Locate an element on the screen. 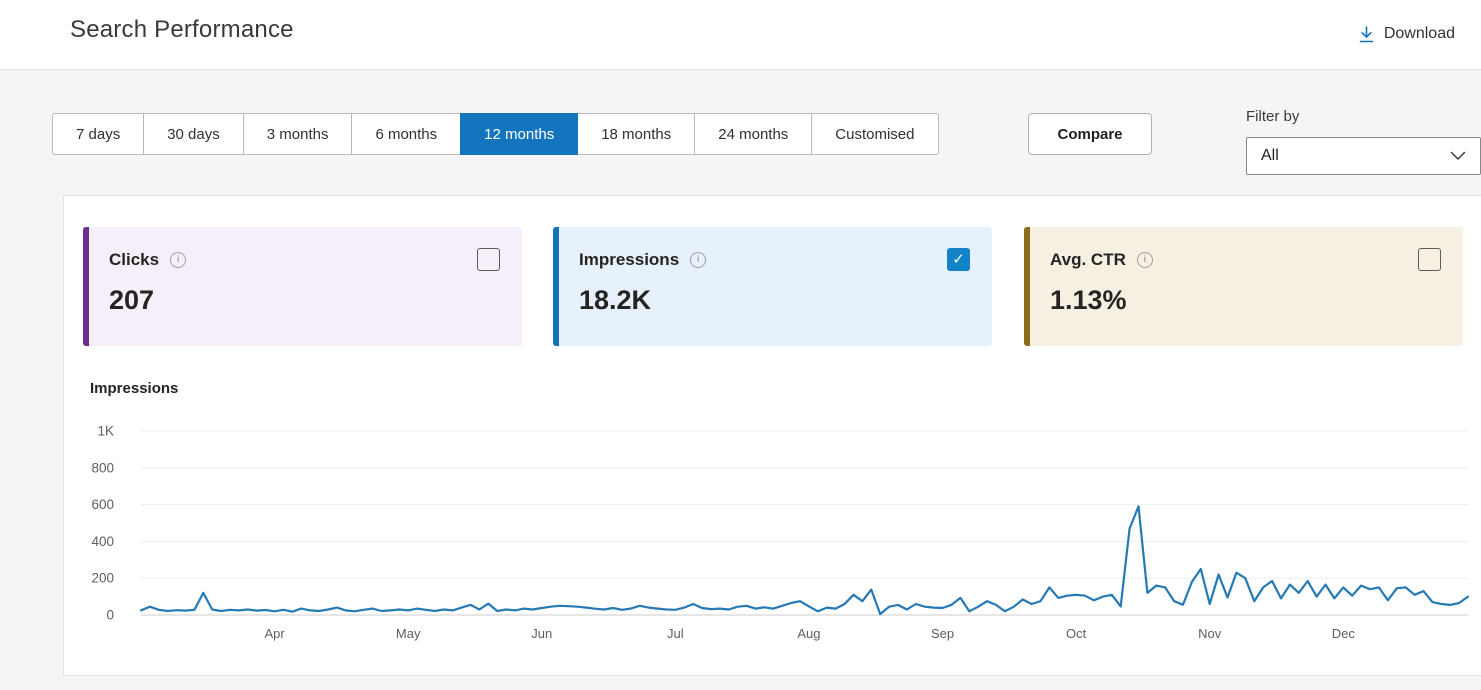  y-tick-label: 800 is located at coordinates (102, 467).